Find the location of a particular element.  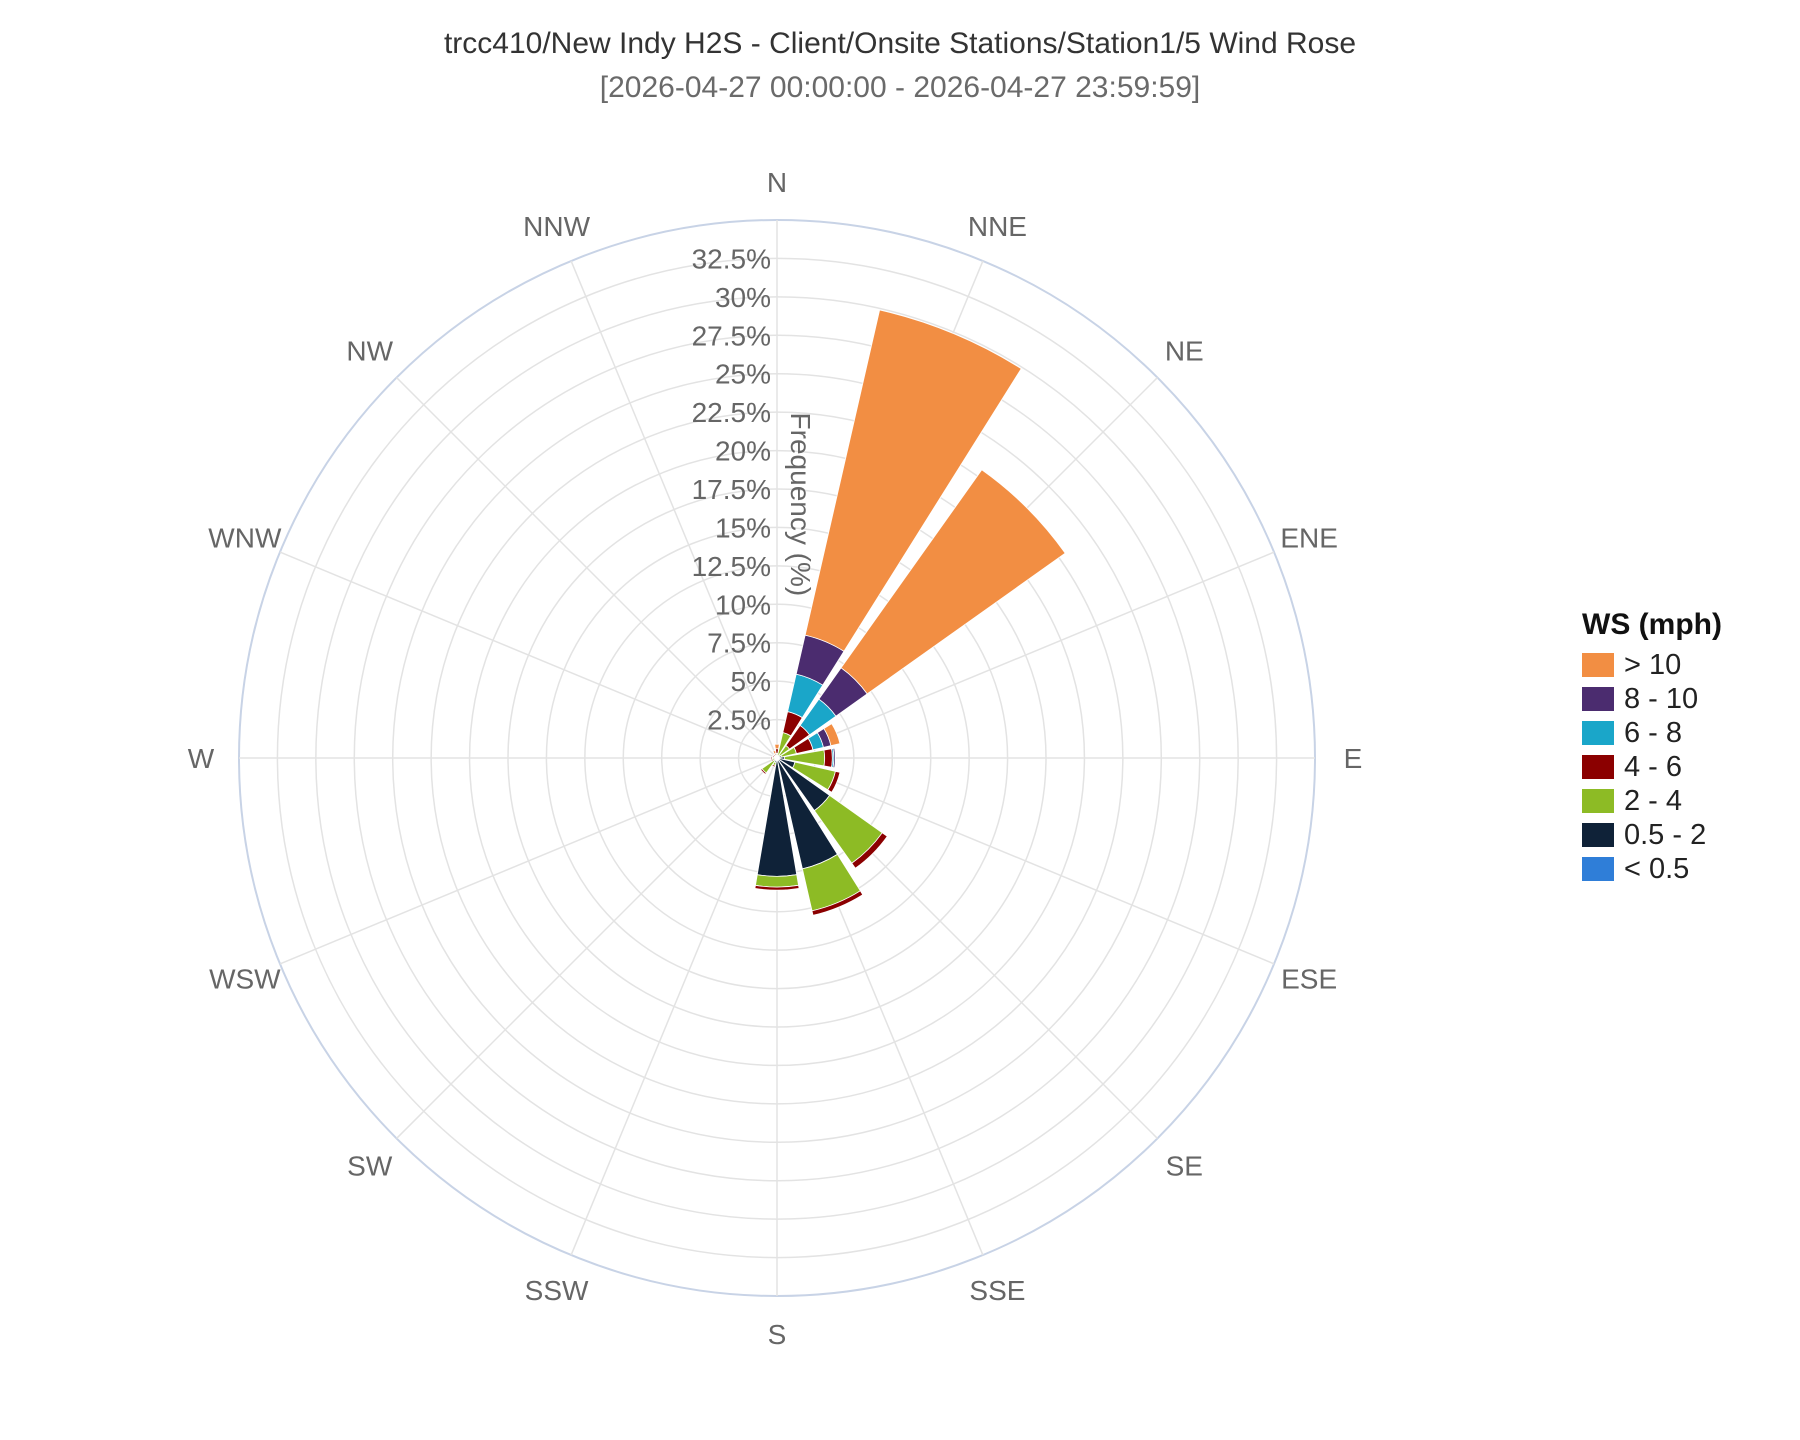

legend-label: 6 - 8 is located at coordinates (1653, 732).